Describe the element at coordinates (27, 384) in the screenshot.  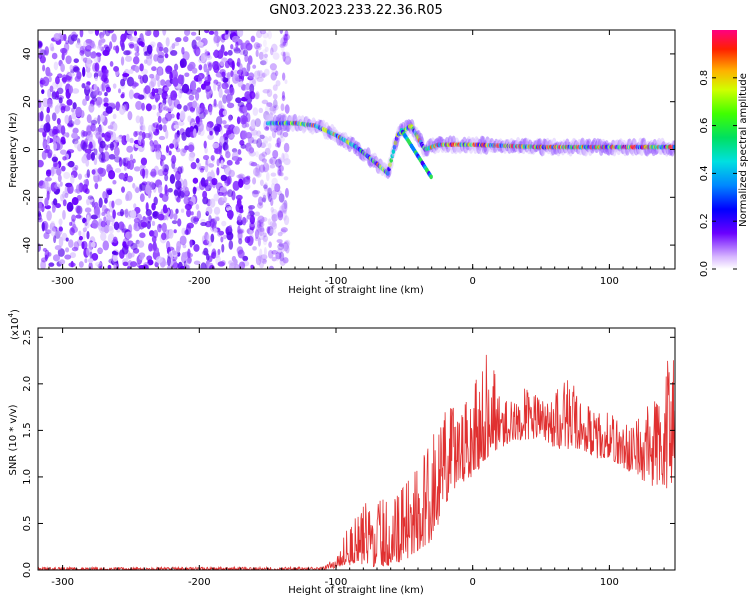
I see `snr-ytick-label: 2.0` at that location.